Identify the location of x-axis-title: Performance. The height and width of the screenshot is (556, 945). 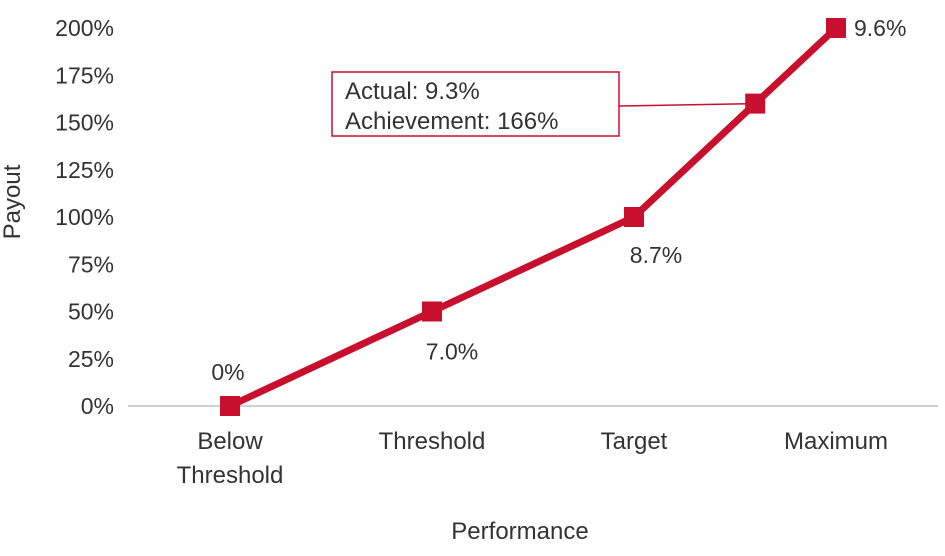
(519, 531).